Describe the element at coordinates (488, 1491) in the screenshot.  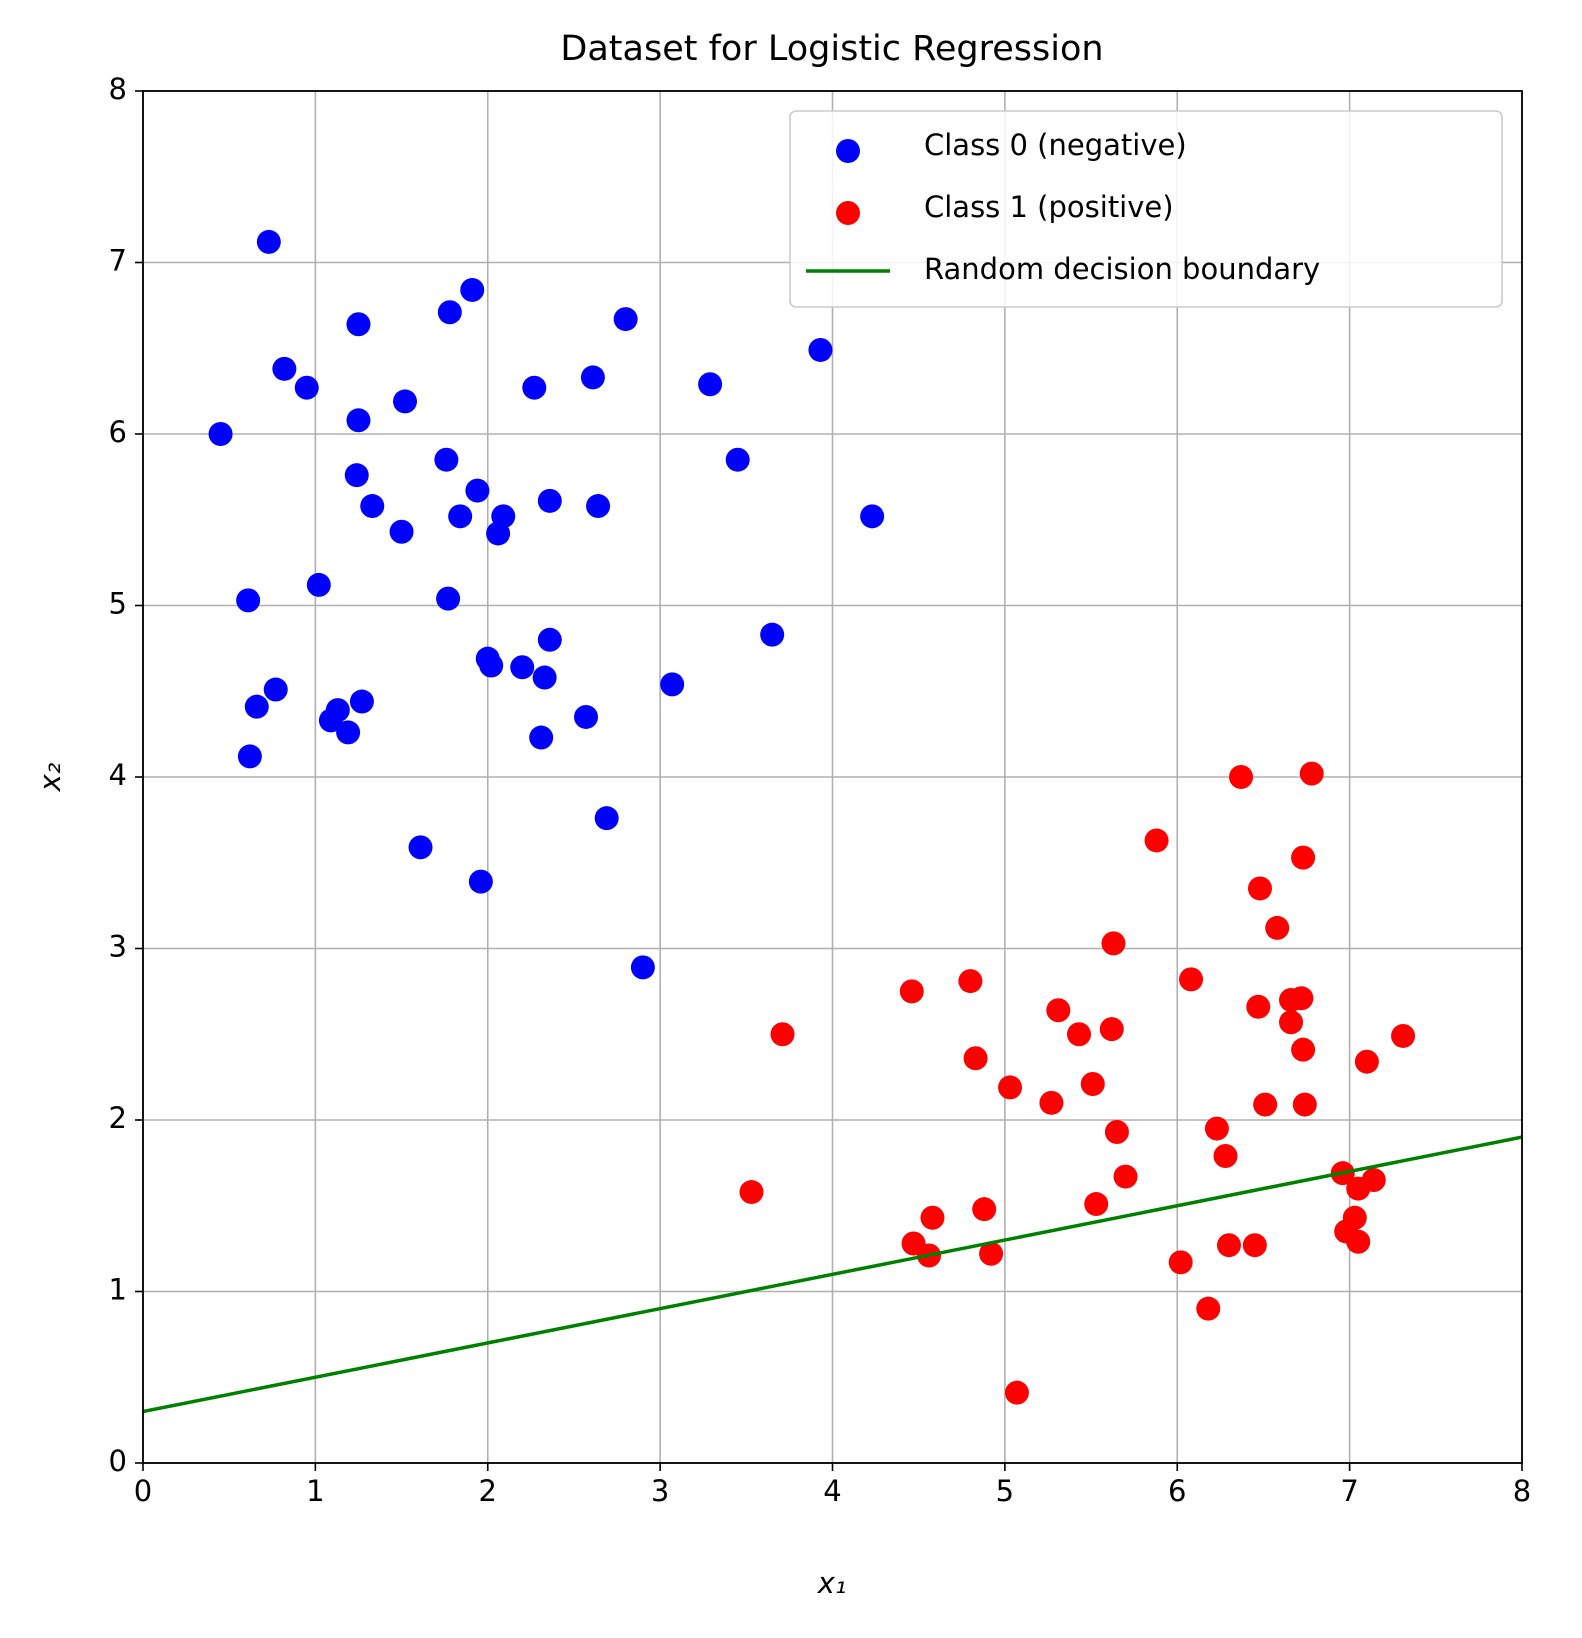
I see `x-tick-label: 2` at that location.